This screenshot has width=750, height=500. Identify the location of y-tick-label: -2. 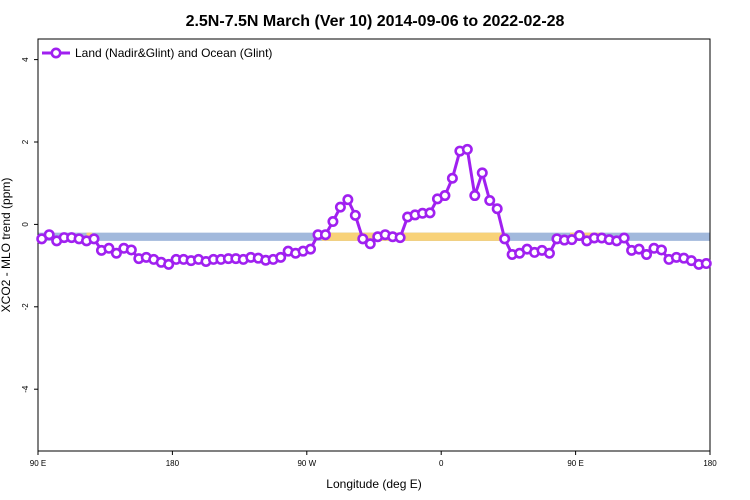
(25, 307).